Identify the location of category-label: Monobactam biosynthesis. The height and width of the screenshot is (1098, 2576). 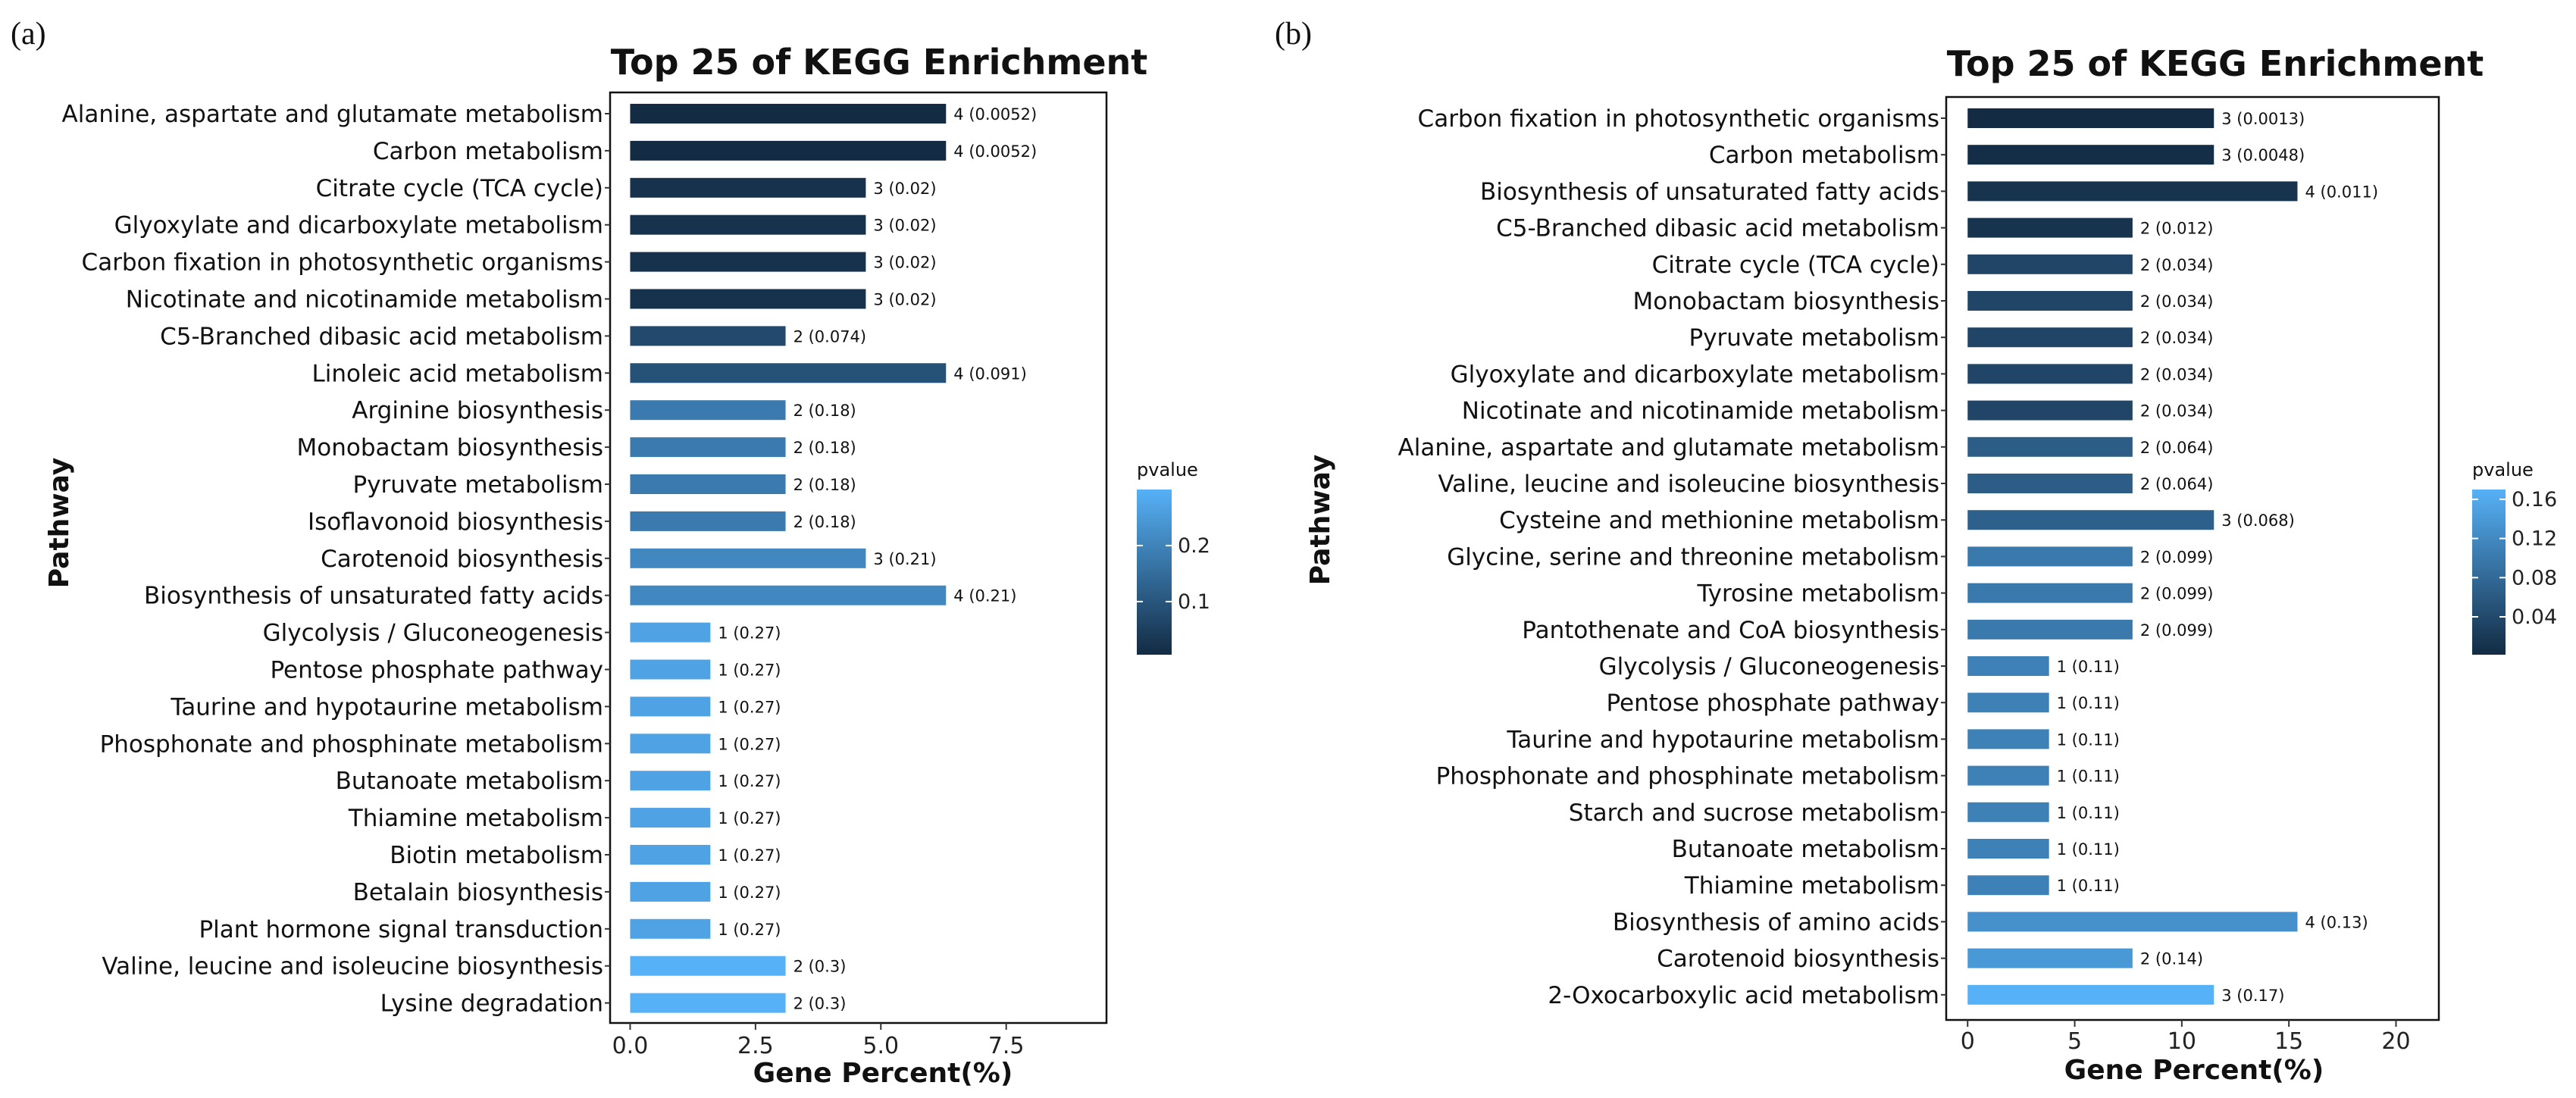
(1786, 301).